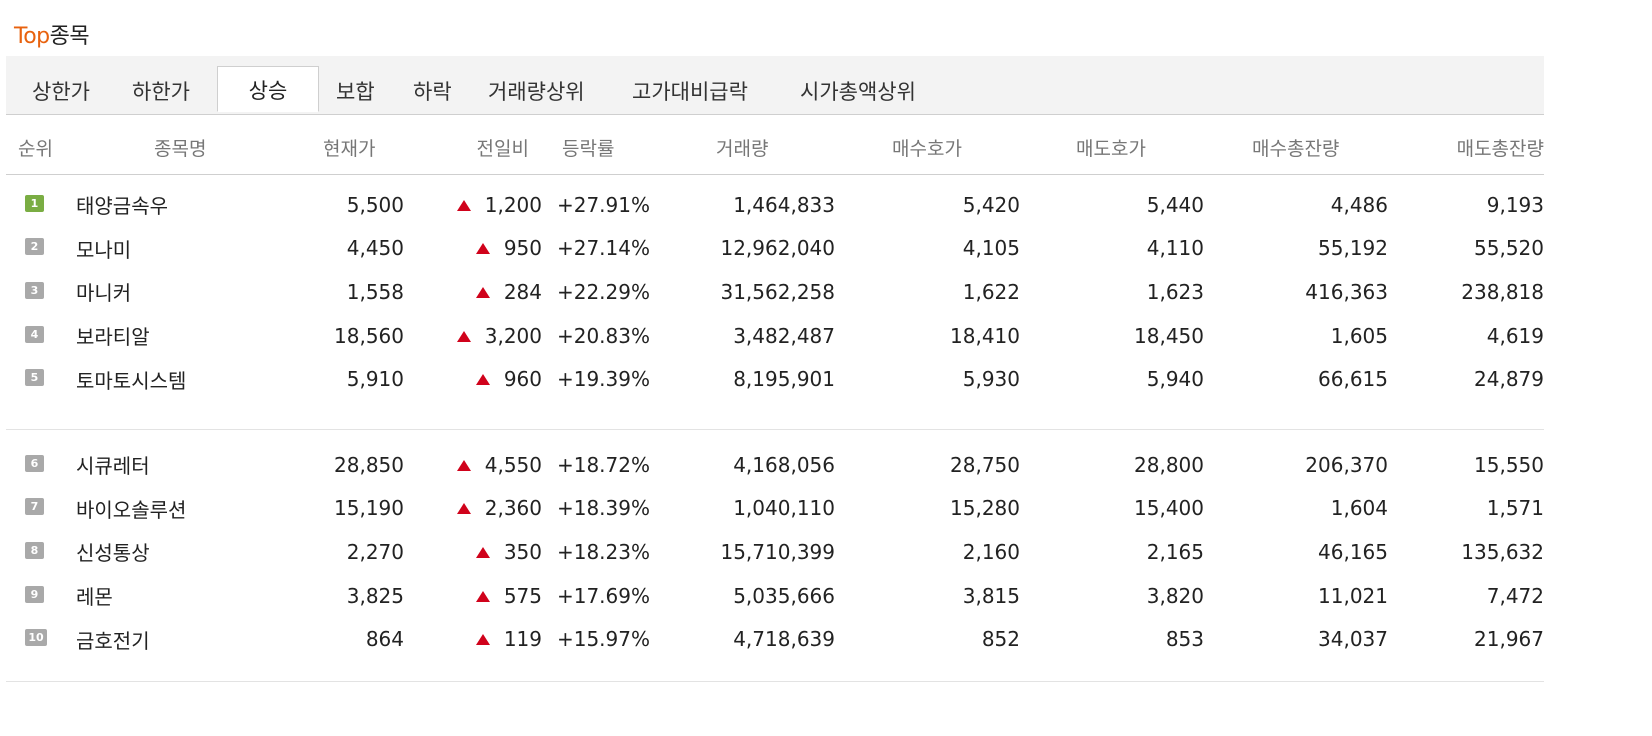 The width and height of the screenshot is (1652, 736). I want to click on change-rate: +18.23%, so click(603, 551).